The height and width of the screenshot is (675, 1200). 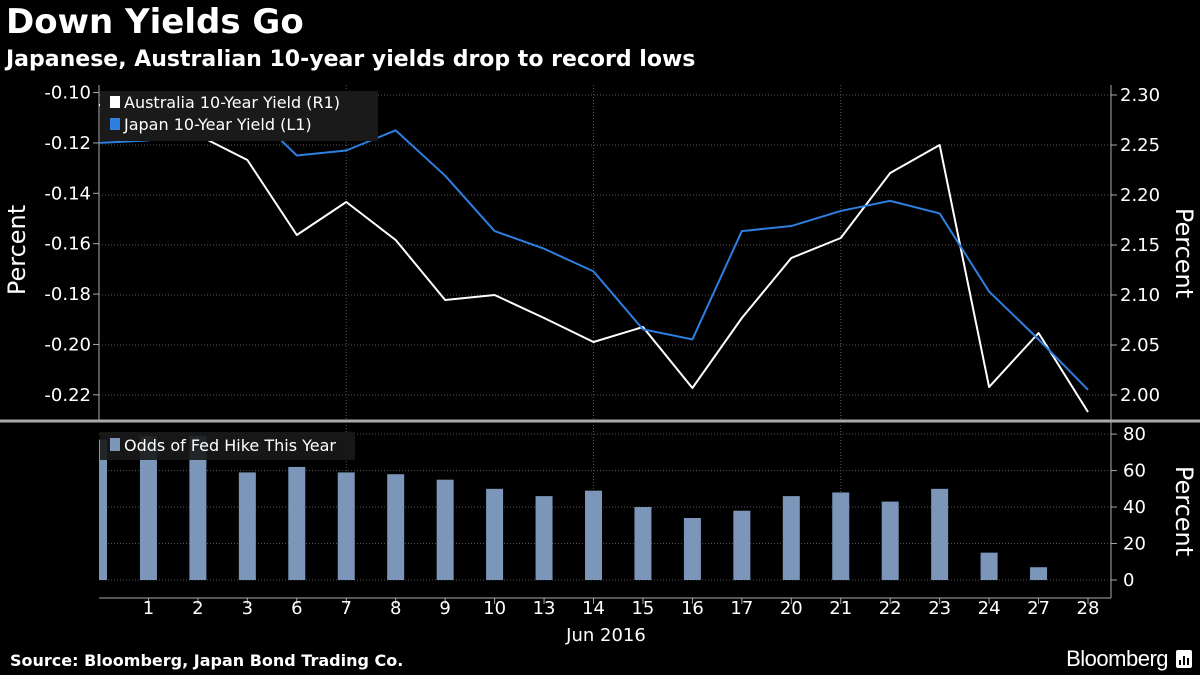 I want to click on x-axis-ticks: 1 2 3 6 7 8 9 10 13 14 15 16 17 20 21 22 23 24 27 28, so click(x=621, y=608).